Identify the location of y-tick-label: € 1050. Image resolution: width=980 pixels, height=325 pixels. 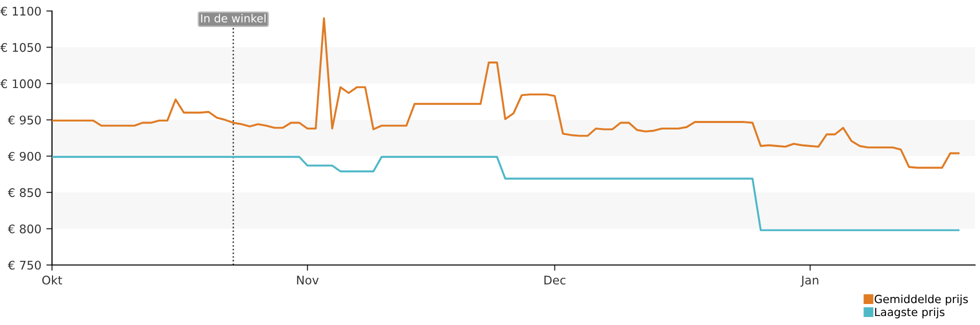
(20, 47).